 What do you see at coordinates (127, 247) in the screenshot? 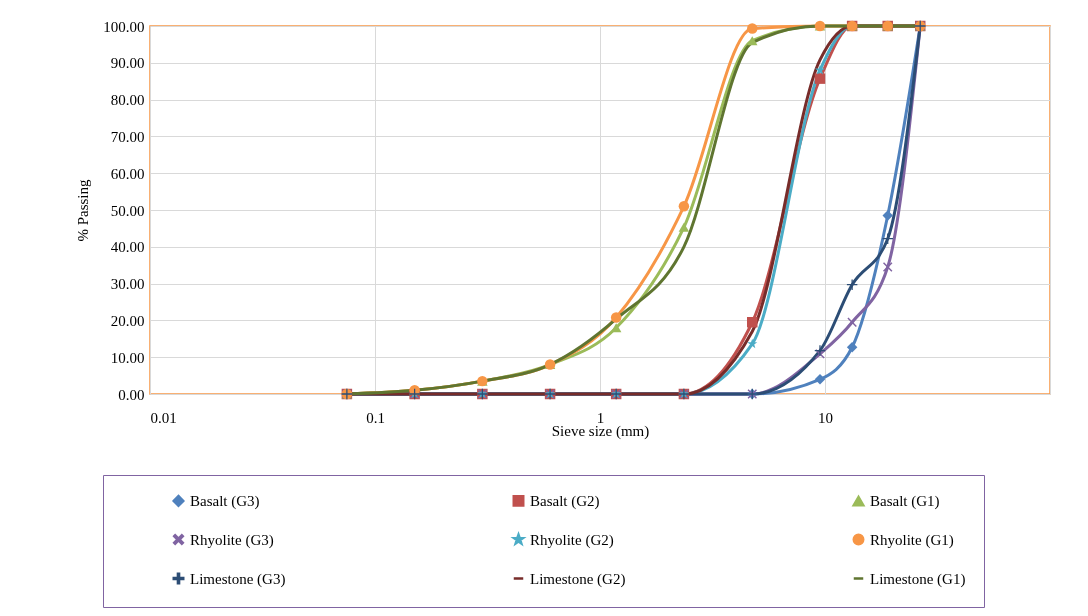
I see `y-tick-label: 40.00` at bounding box center [127, 247].